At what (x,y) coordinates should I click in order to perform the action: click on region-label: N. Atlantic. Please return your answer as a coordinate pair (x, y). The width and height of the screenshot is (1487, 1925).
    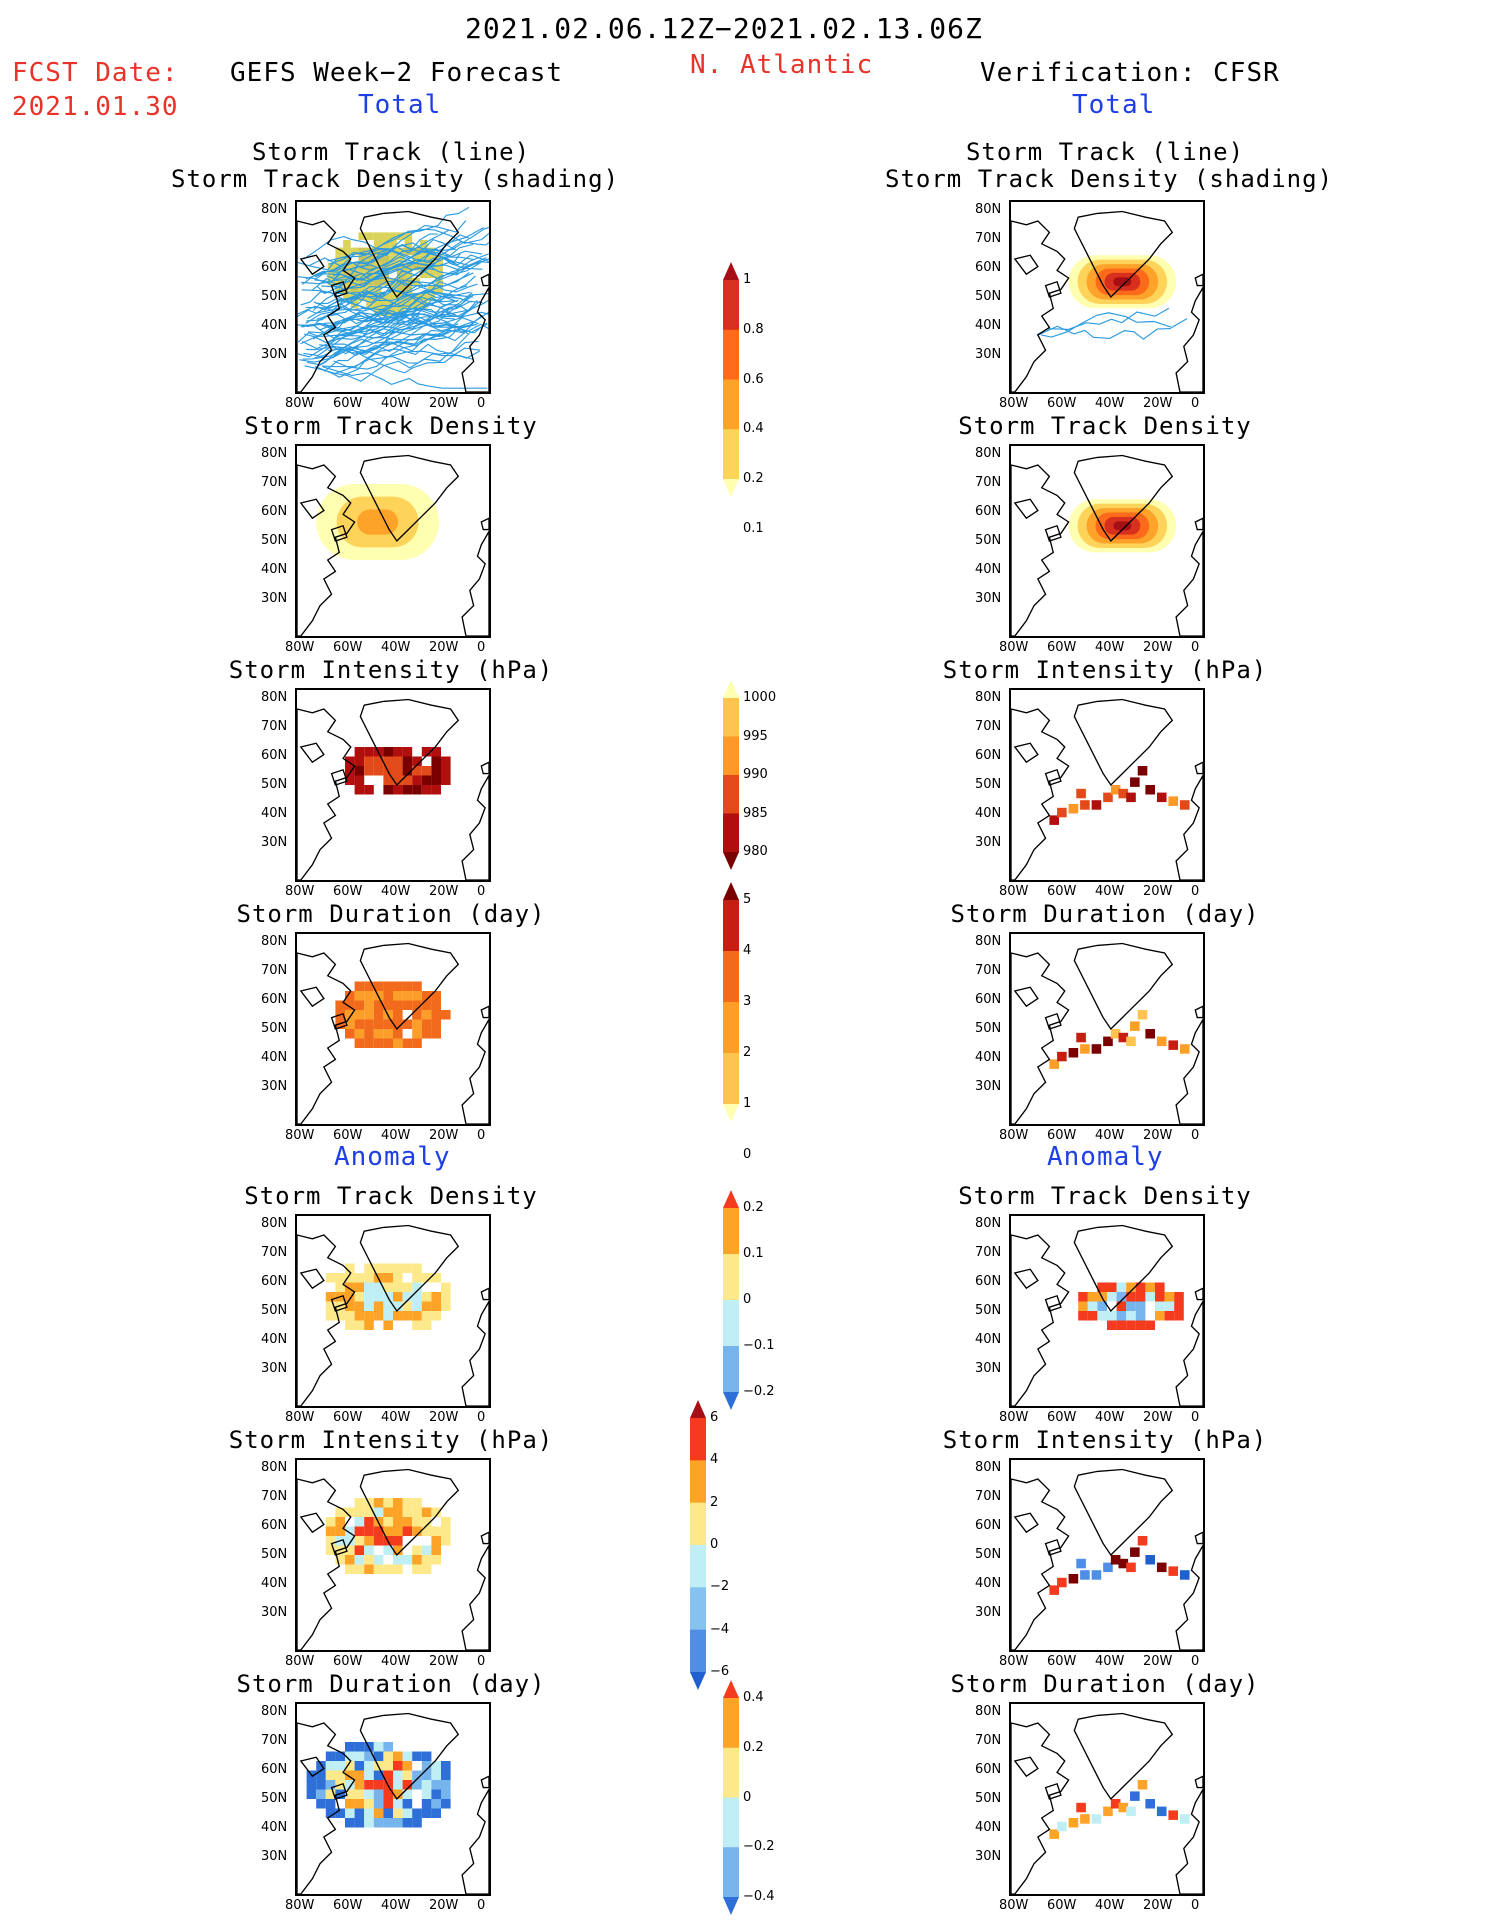
    Looking at the image, I should click on (782, 65).